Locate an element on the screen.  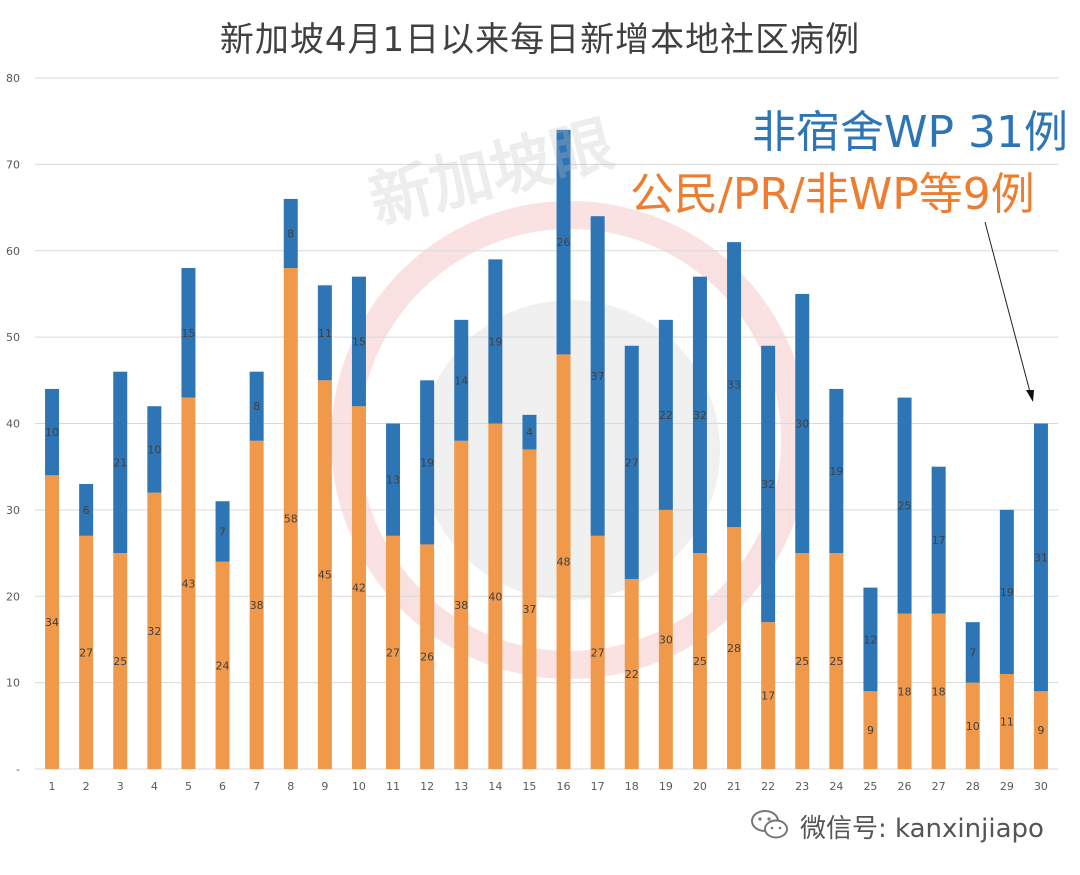
y-tick-label: 80 is located at coordinates (13, 78).